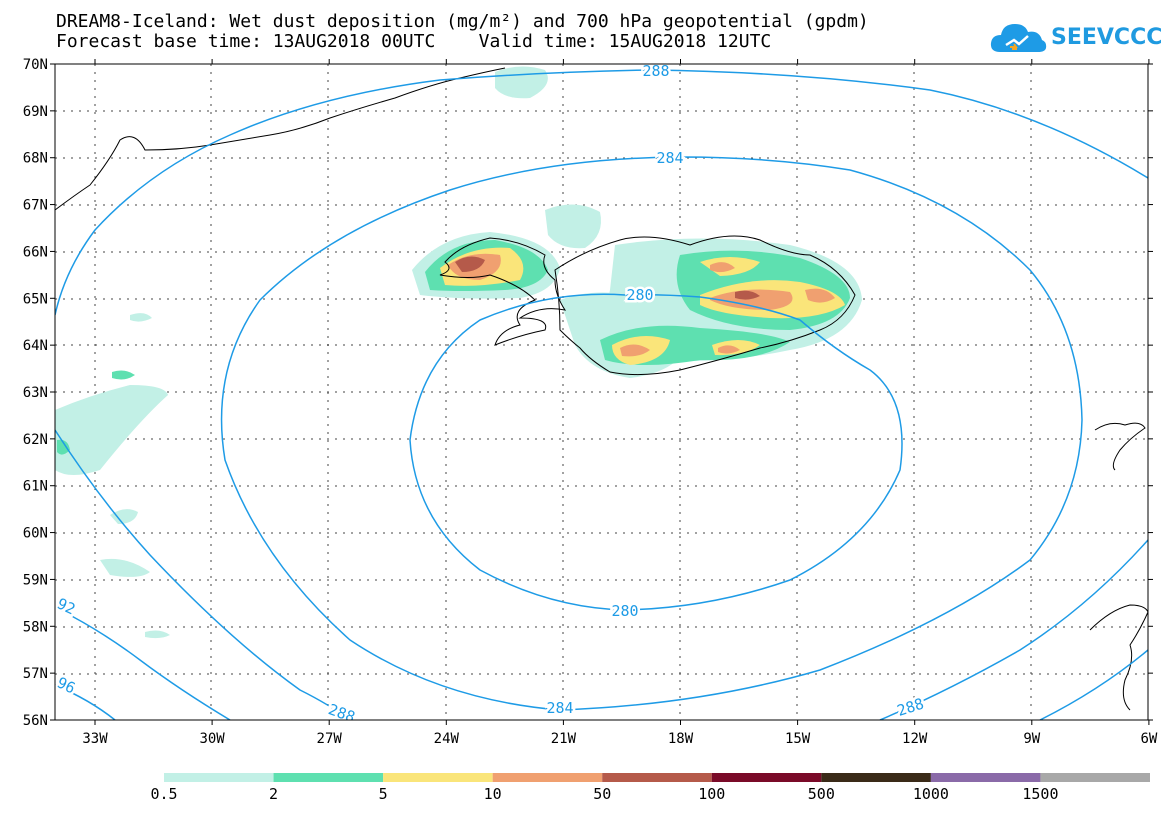 This screenshot has width=1175, height=815. What do you see at coordinates (931, 794) in the screenshot?
I see `legend-label: 1000` at bounding box center [931, 794].